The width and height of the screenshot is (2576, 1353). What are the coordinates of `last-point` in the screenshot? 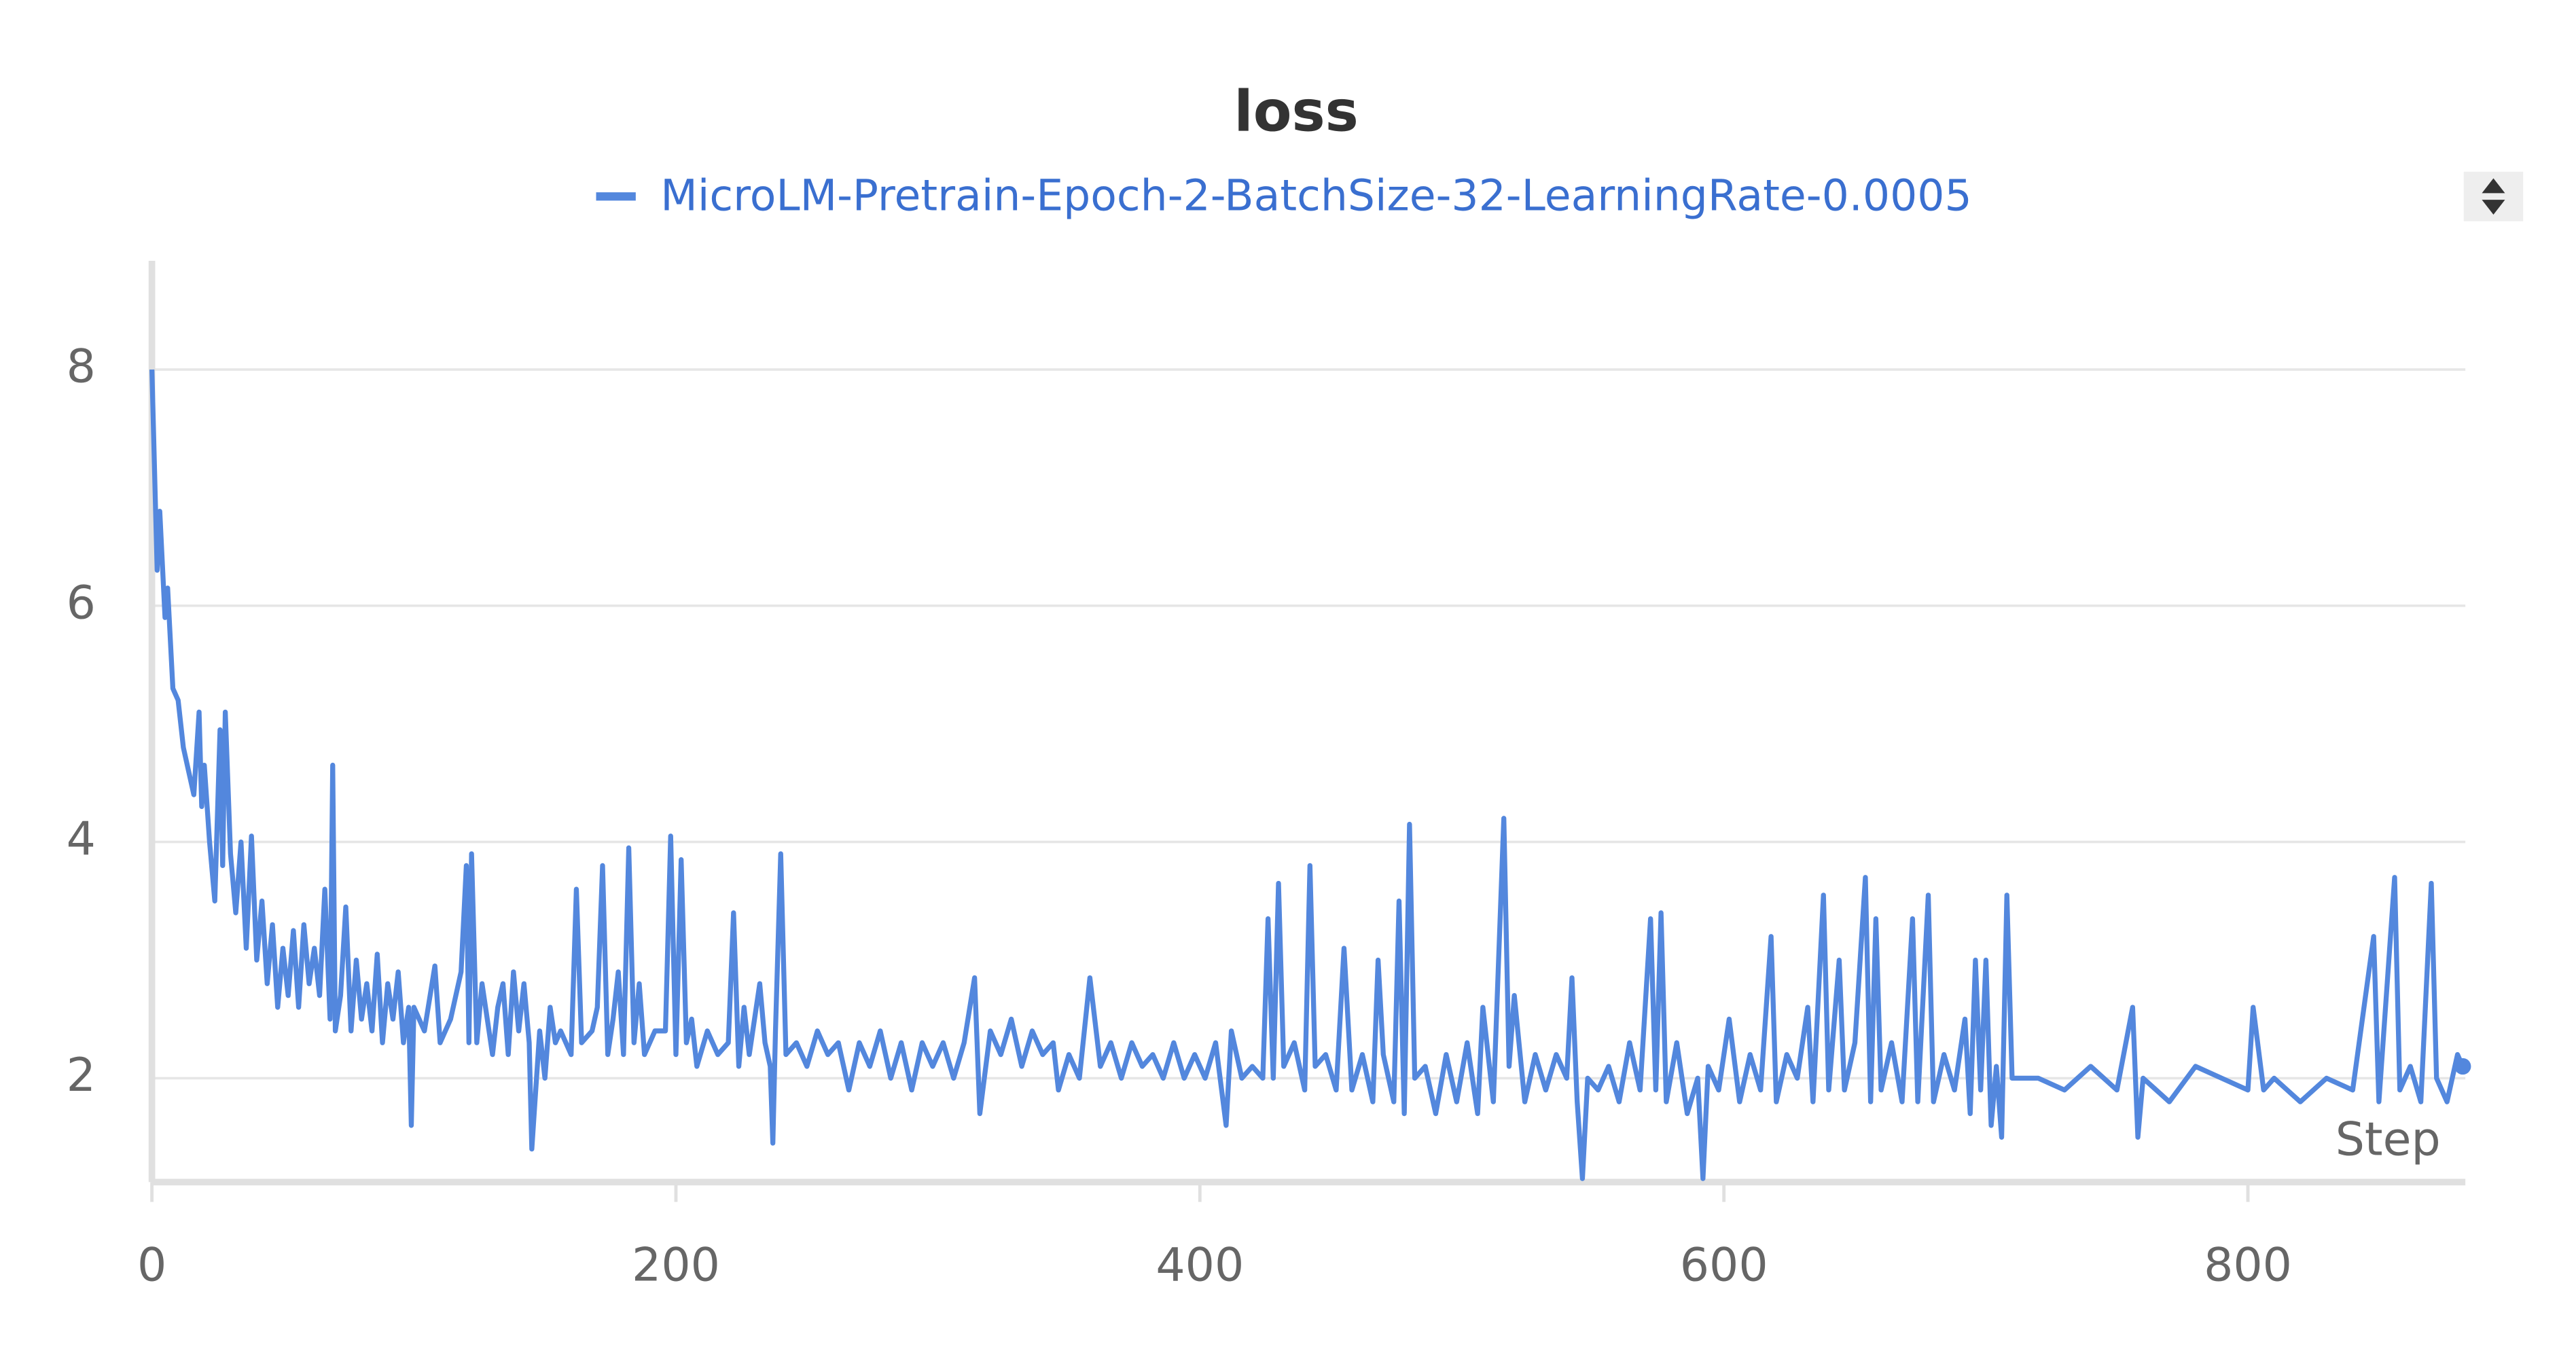 It's located at (2462, 1066).